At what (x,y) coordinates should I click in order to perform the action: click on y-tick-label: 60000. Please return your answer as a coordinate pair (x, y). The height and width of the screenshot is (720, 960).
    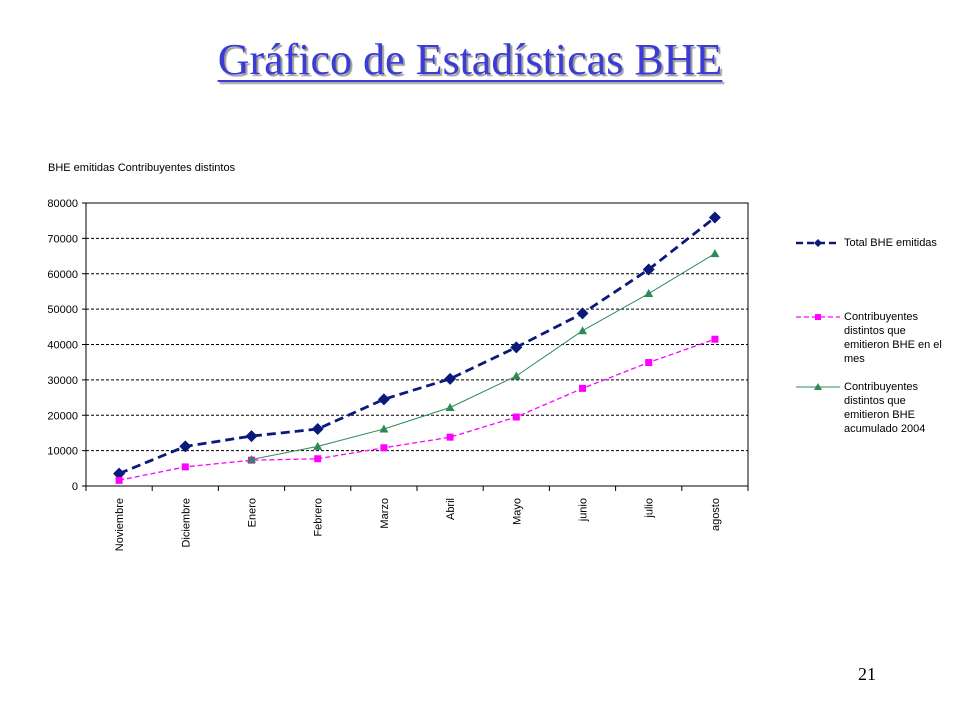
    Looking at the image, I should click on (62, 275).